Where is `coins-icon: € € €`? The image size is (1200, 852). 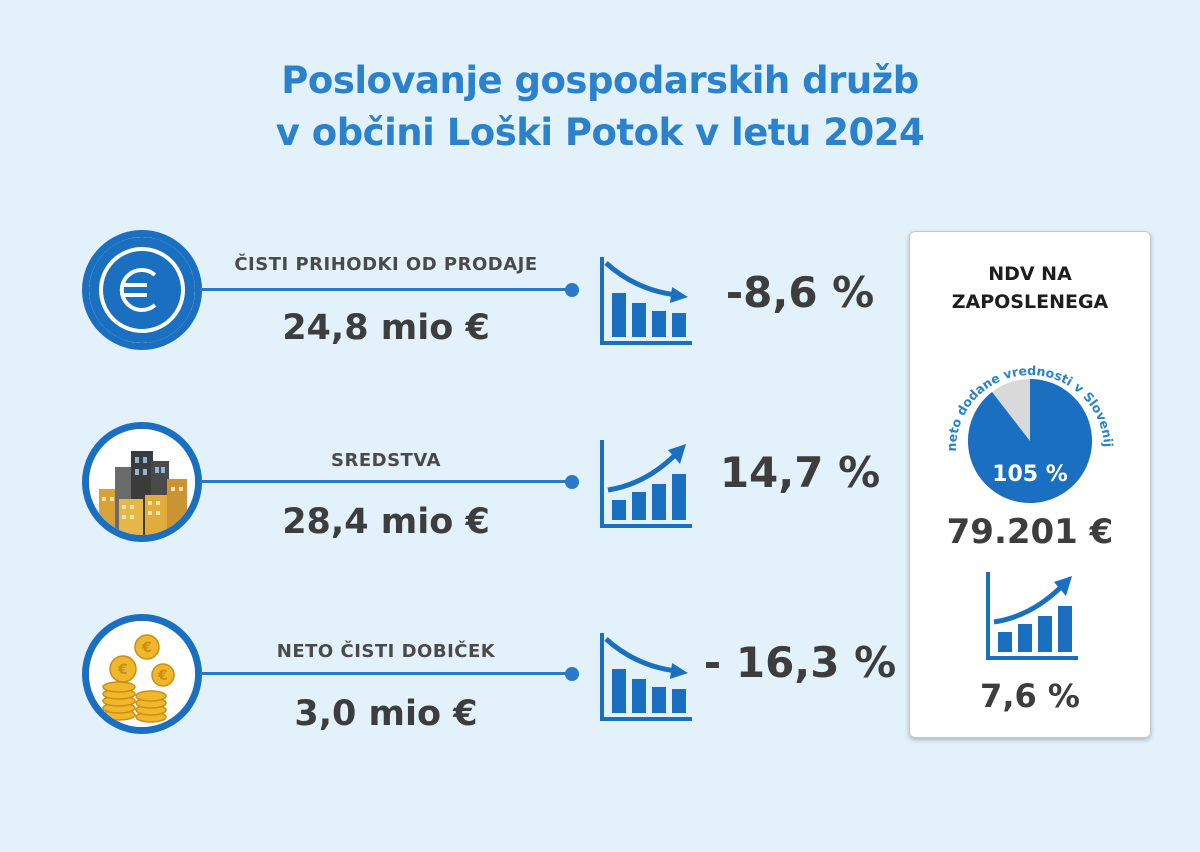 coins-icon: € € € is located at coordinates (142, 674).